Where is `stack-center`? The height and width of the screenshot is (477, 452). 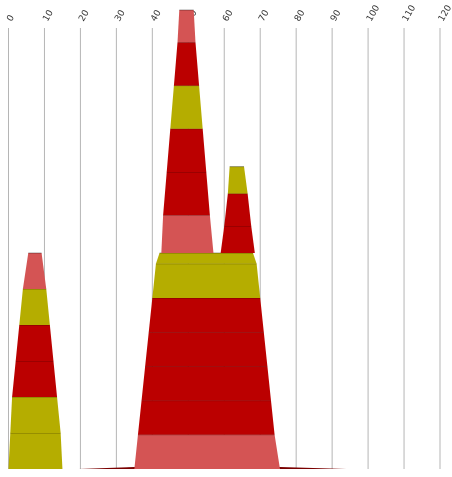
stack-center is located at coordinates (207, 360).